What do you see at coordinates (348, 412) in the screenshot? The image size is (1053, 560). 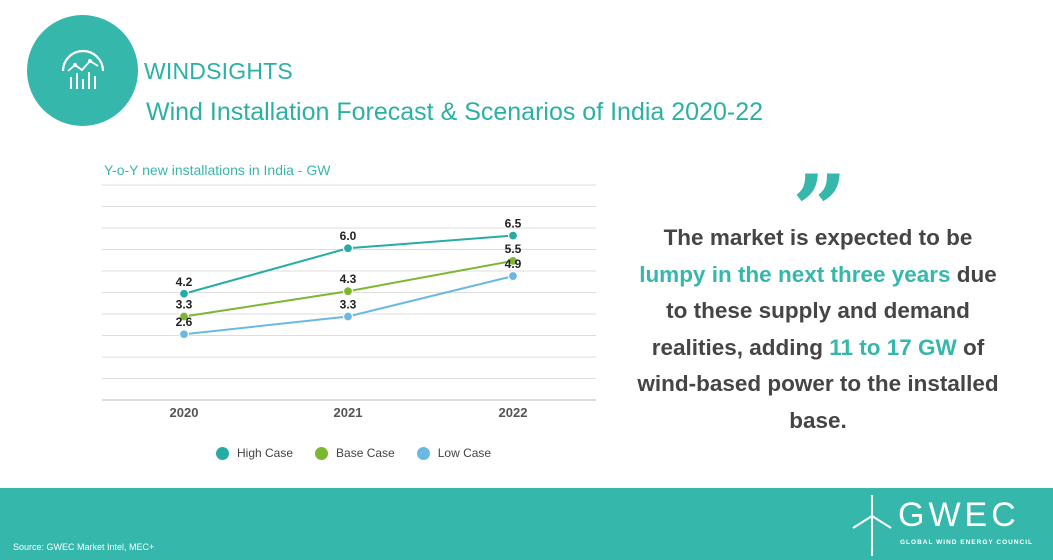 I see `x-tick-label: 2021` at bounding box center [348, 412].